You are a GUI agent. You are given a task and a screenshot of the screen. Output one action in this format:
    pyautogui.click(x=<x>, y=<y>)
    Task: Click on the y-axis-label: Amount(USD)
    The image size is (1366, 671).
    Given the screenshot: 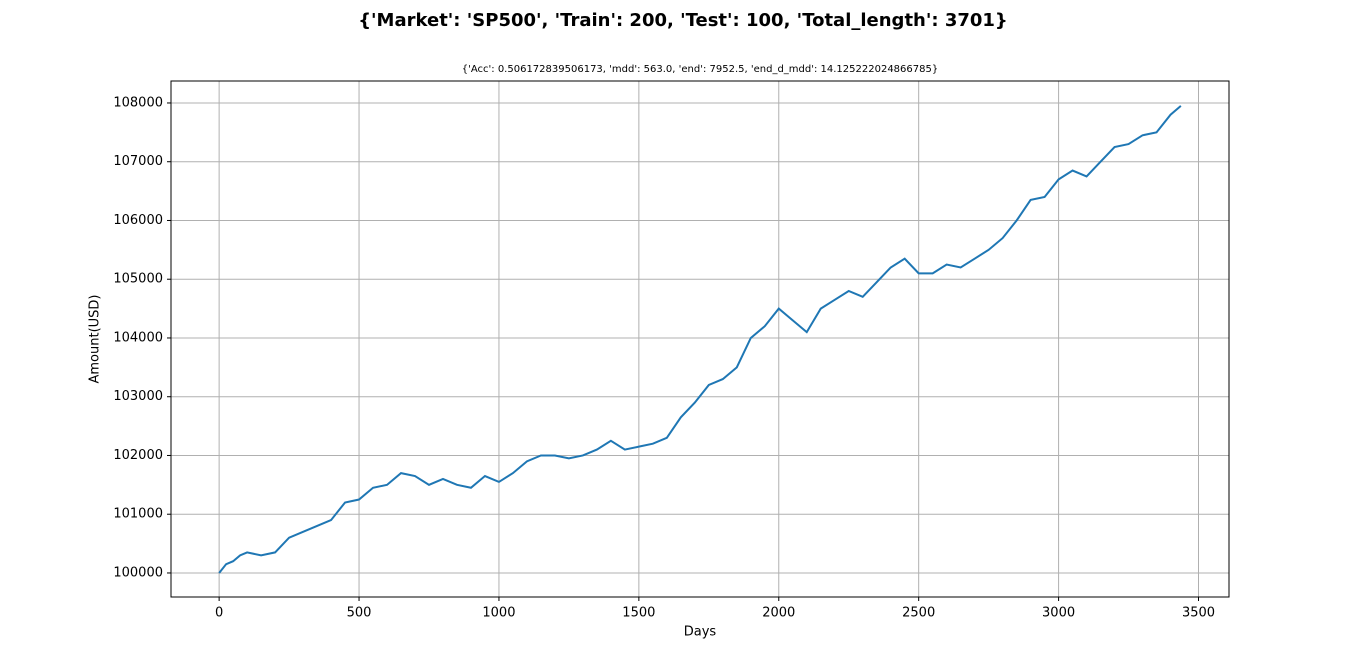 What is the action you would take?
    pyautogui.click(x=95, y=338)
    